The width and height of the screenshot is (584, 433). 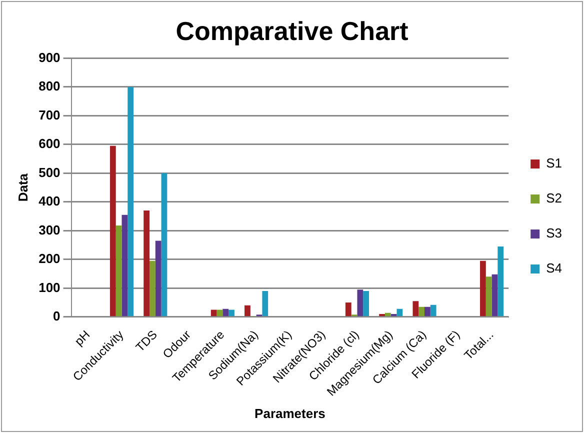 What do you see at coordinates (56, 316) in the screenshot?
I see `y-tick-label: 0` at bounding box center [56, 316].